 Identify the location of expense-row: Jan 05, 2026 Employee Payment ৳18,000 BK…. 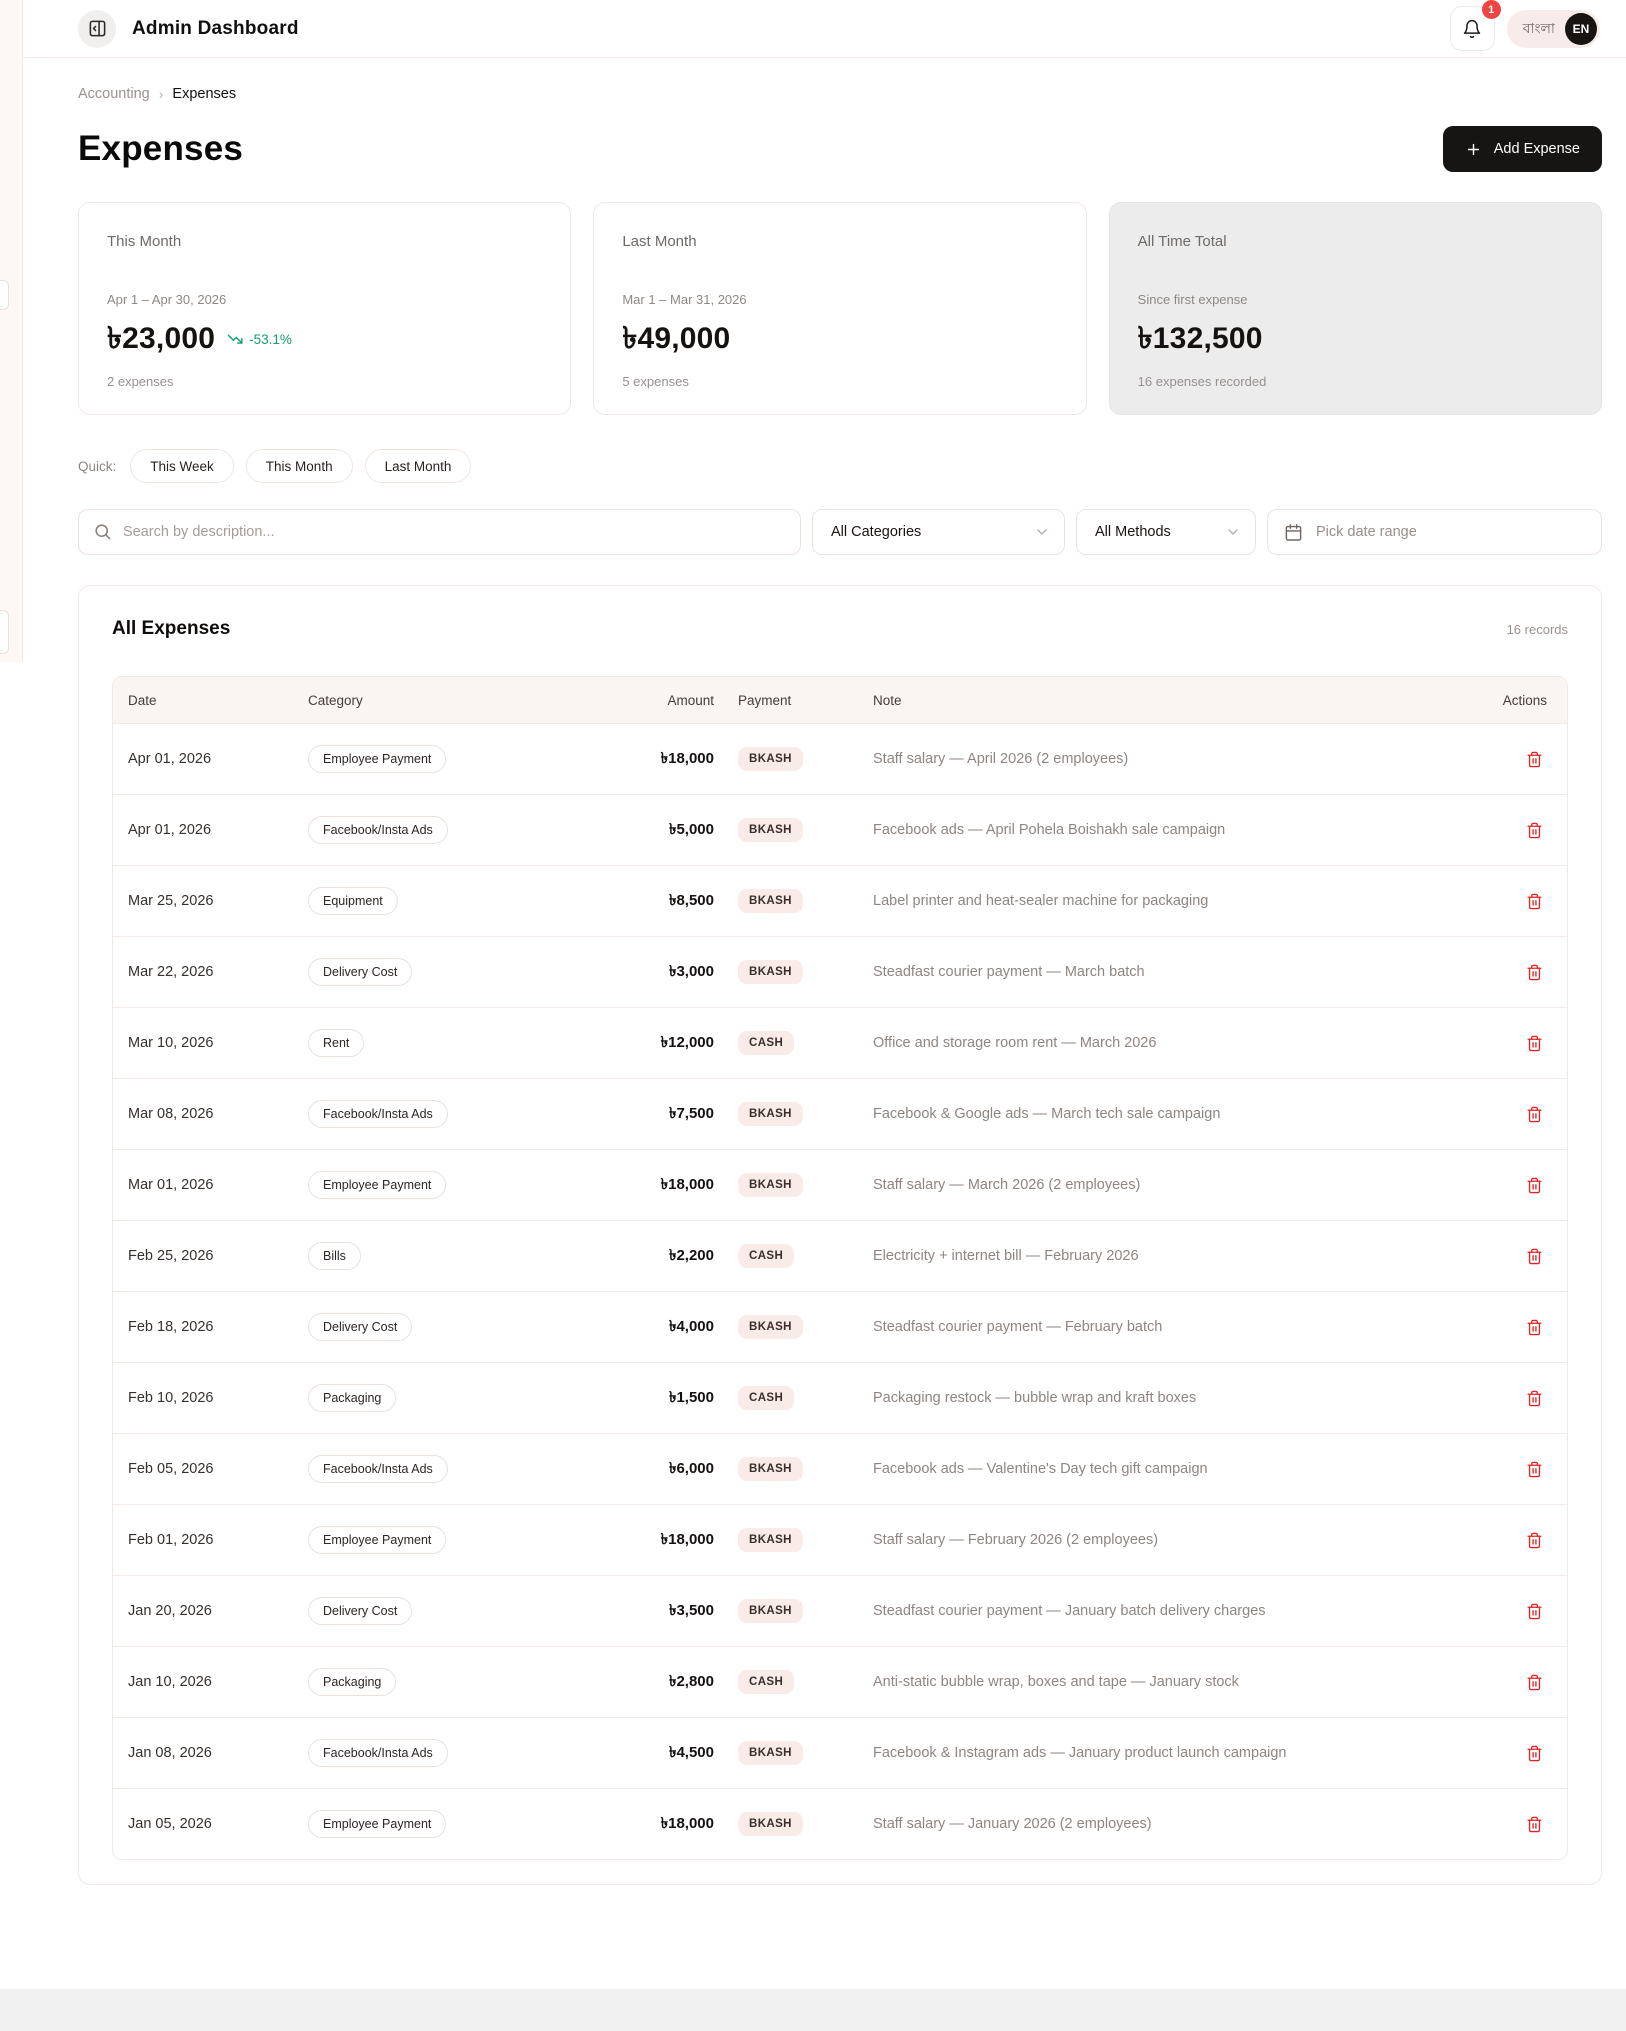
(840, 1823).